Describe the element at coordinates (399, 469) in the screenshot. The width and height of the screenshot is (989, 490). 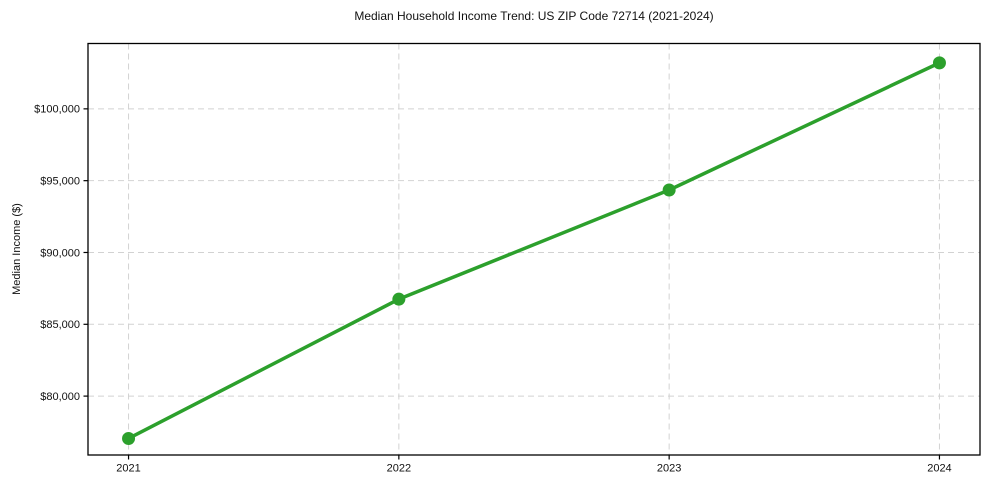
I see `x-tick-label: 2022` at that location.